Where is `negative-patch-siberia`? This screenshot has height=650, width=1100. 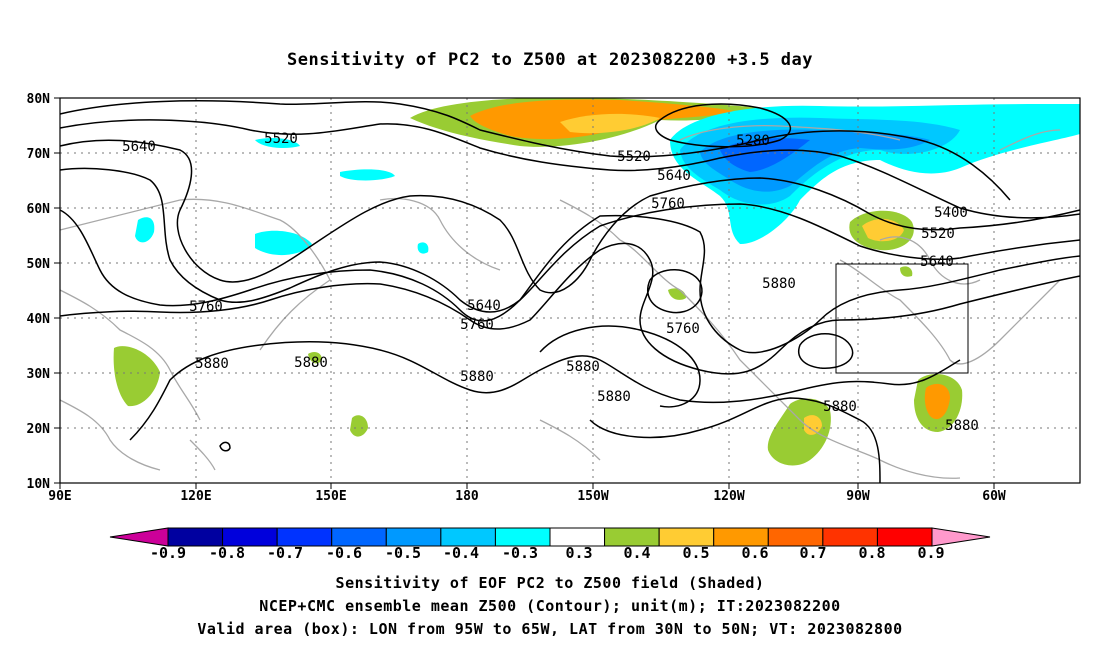
negative-patch-siberia is located at coordinates (277, 143).